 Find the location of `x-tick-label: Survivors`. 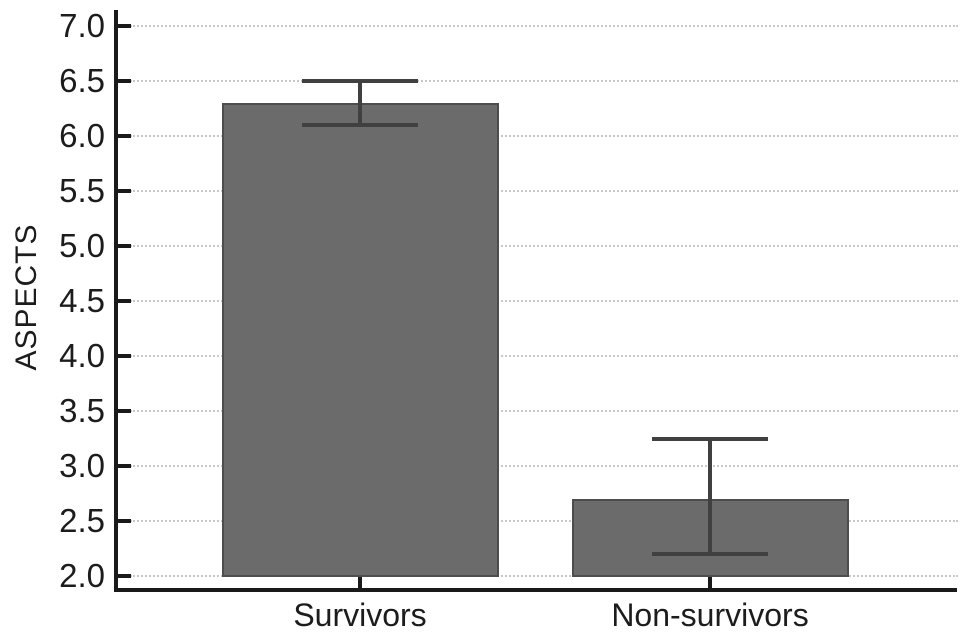

x-tick-label: Survivors is located at coordinates (360, 615).